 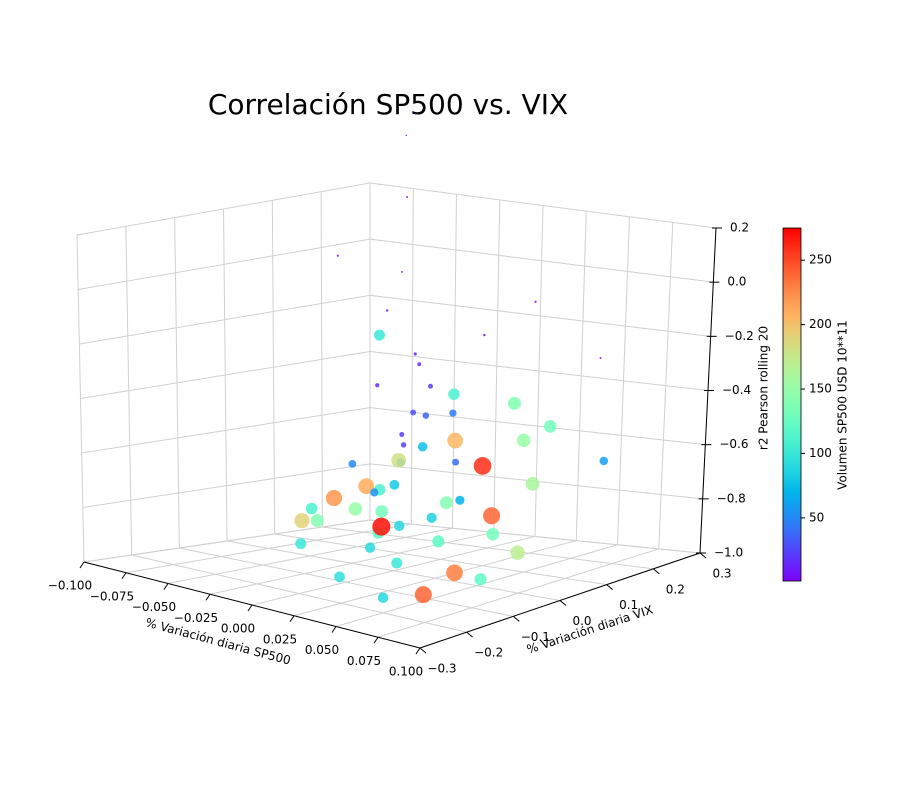 What do you see at coordinates (322, 650) in the screenshot?
I see `x-tick-label: 0.050` at bounding box center [322, 650].